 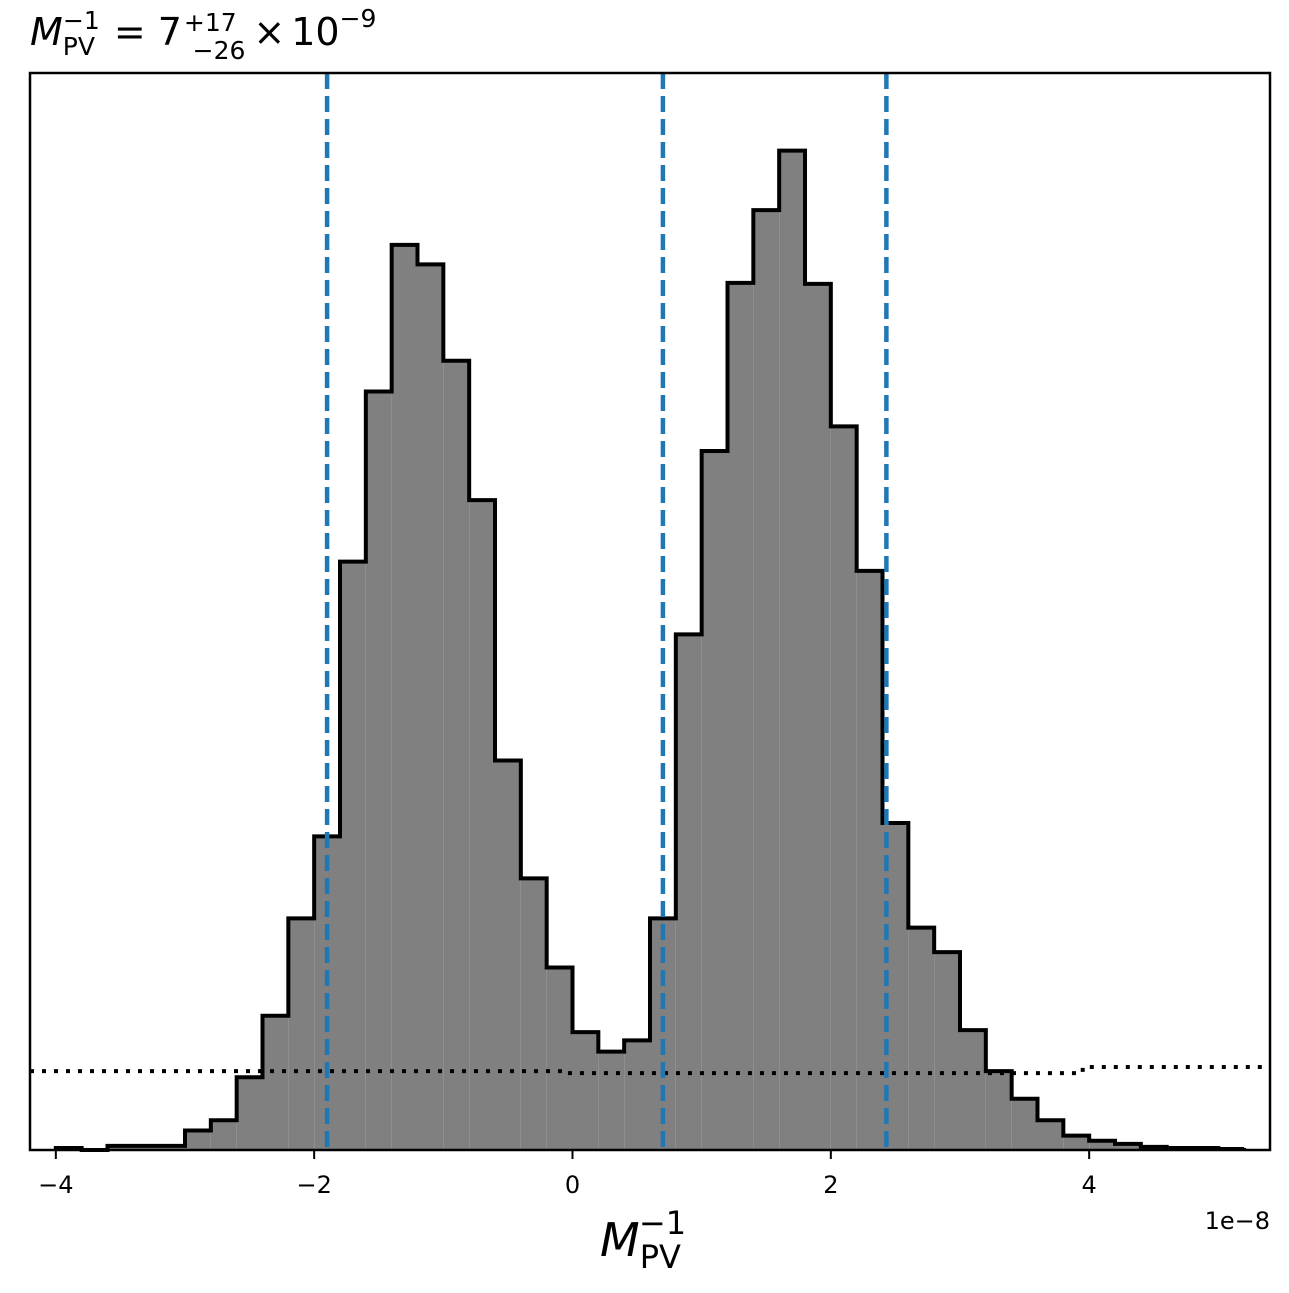 What do you see at coordinates (572, 1185) in the screenshot?
I see `x-tick-label: 0` at bounding box center [572, 1185].